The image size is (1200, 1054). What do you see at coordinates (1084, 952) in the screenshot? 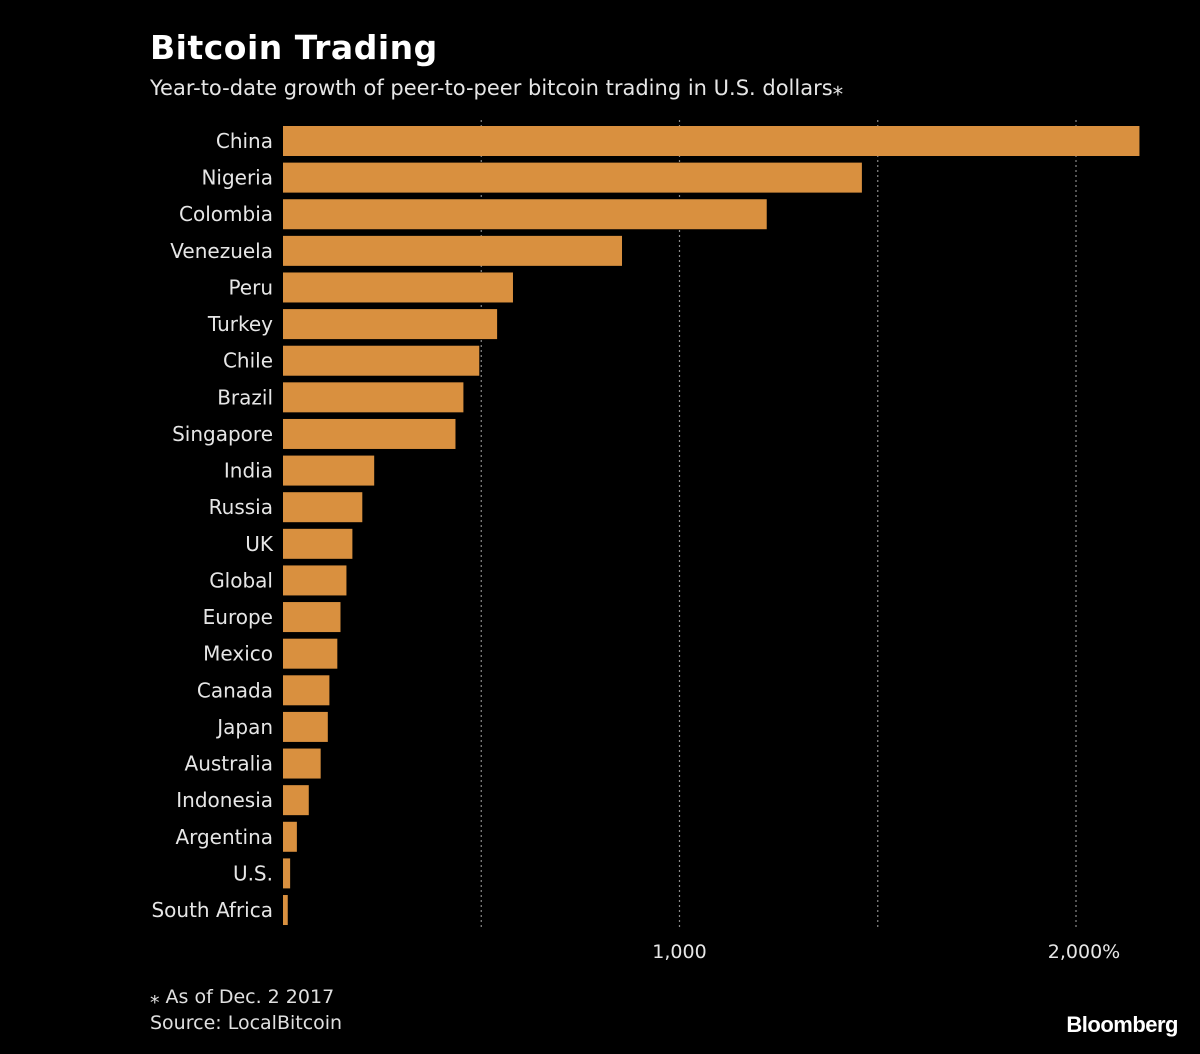
I see `tick-label-2000: 2,000%` at bounding box center [1084, 952].